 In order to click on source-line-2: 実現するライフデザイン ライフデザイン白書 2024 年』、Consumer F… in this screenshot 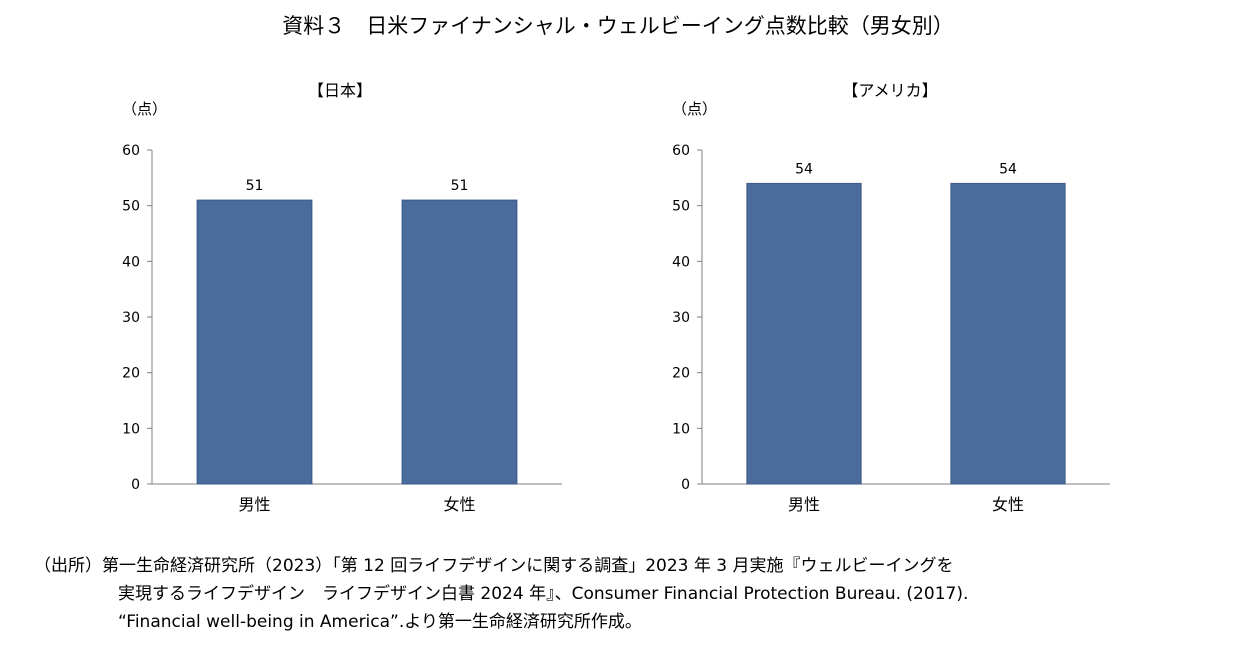, I will do `click(543, 594)`.